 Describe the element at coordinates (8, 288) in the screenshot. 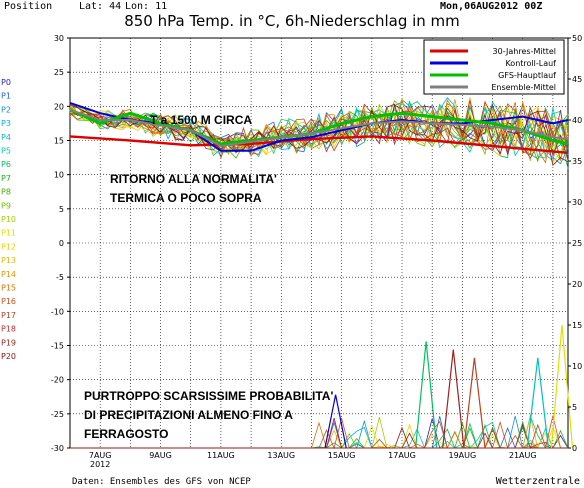

I see `member-label: P15` at that location.